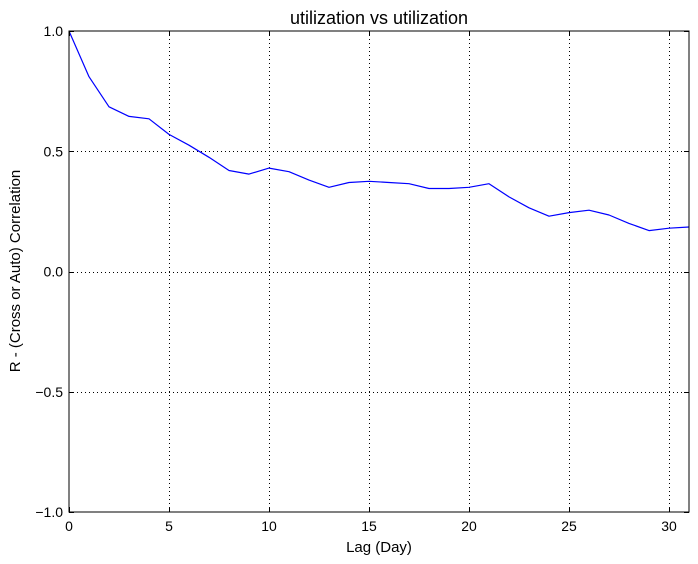  I want to click on x-tick-label: 0, so click(69, 526).